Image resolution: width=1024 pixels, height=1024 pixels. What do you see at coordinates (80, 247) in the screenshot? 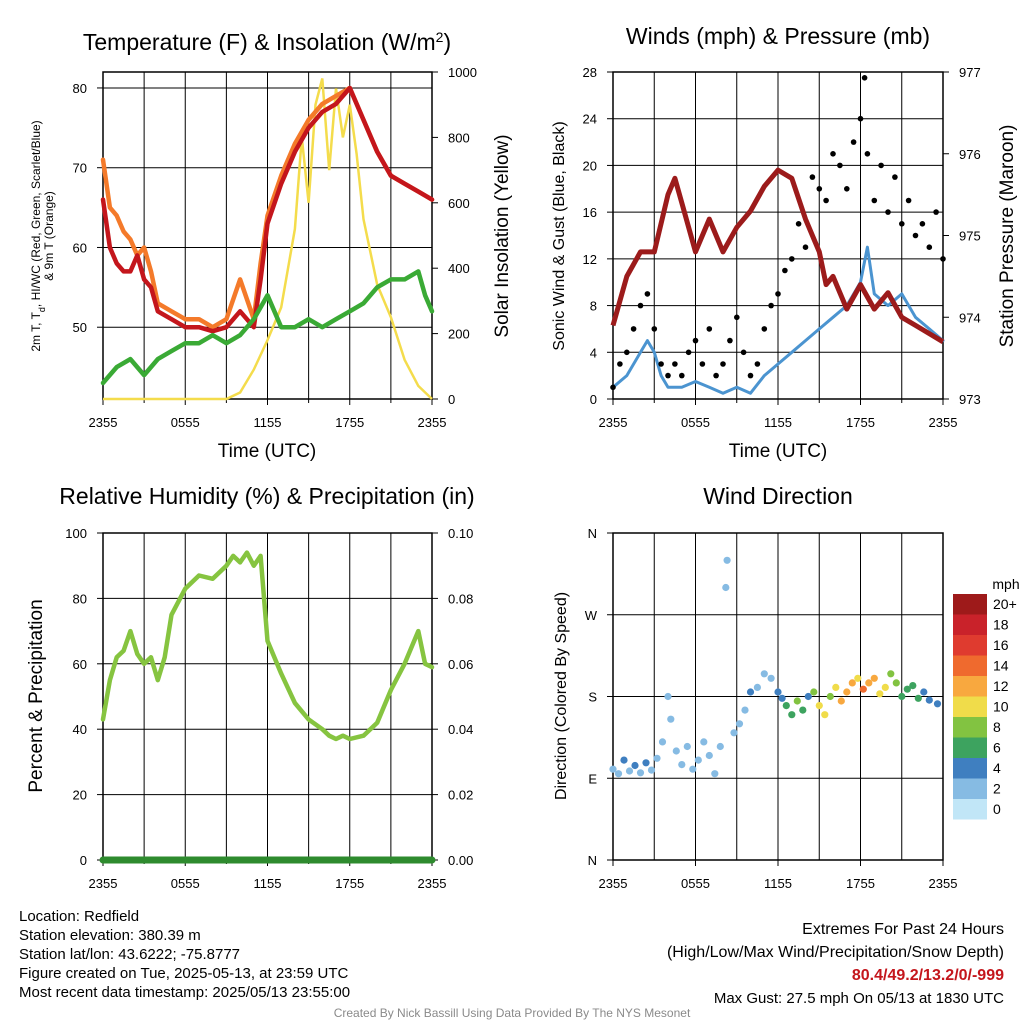
I see `y-tick-label: 60` at bounding box center [80, 247].